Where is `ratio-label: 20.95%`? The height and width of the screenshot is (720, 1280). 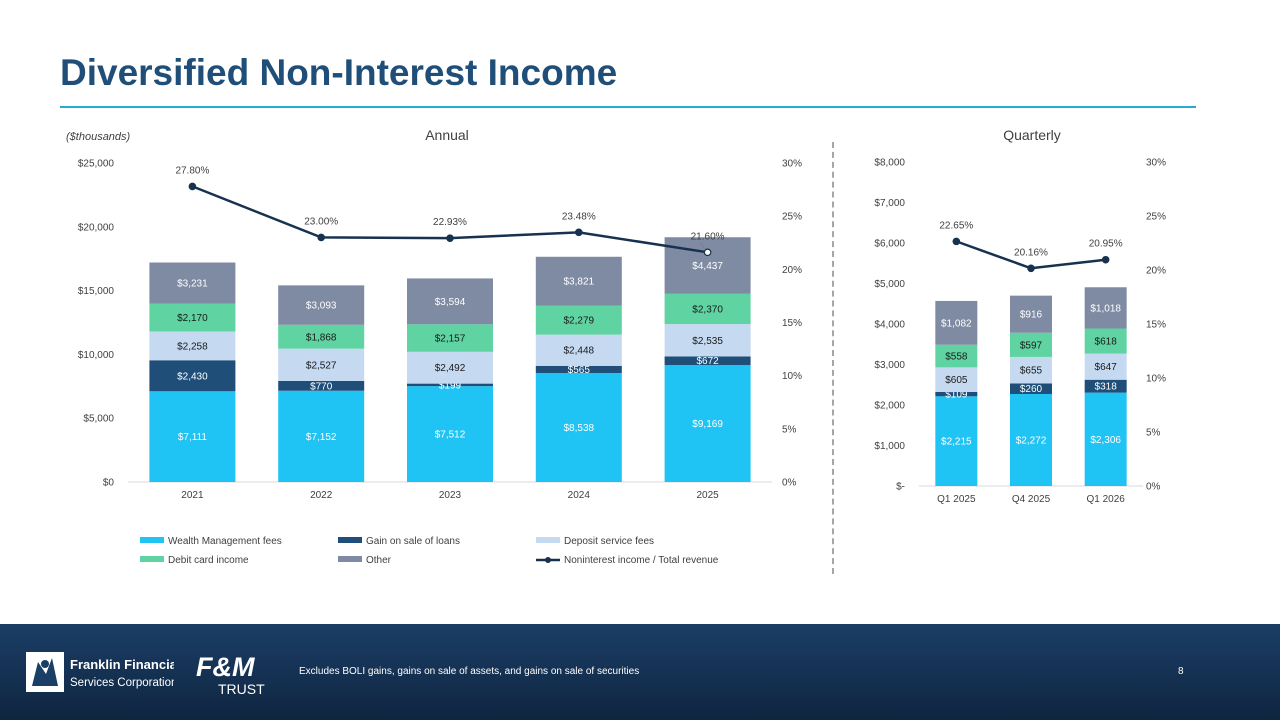
ratio-label: 20.95% is located at coordinates (1106, 244).